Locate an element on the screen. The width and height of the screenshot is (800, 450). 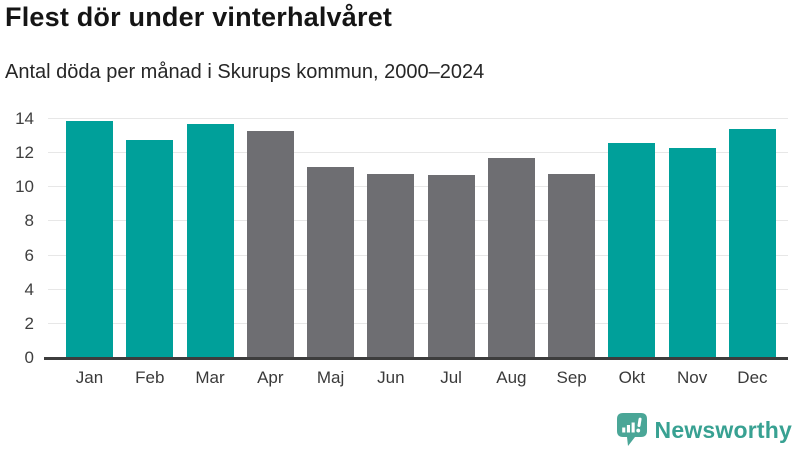
x-tick-label-sep: Sep is located at coordinates (571, 377).